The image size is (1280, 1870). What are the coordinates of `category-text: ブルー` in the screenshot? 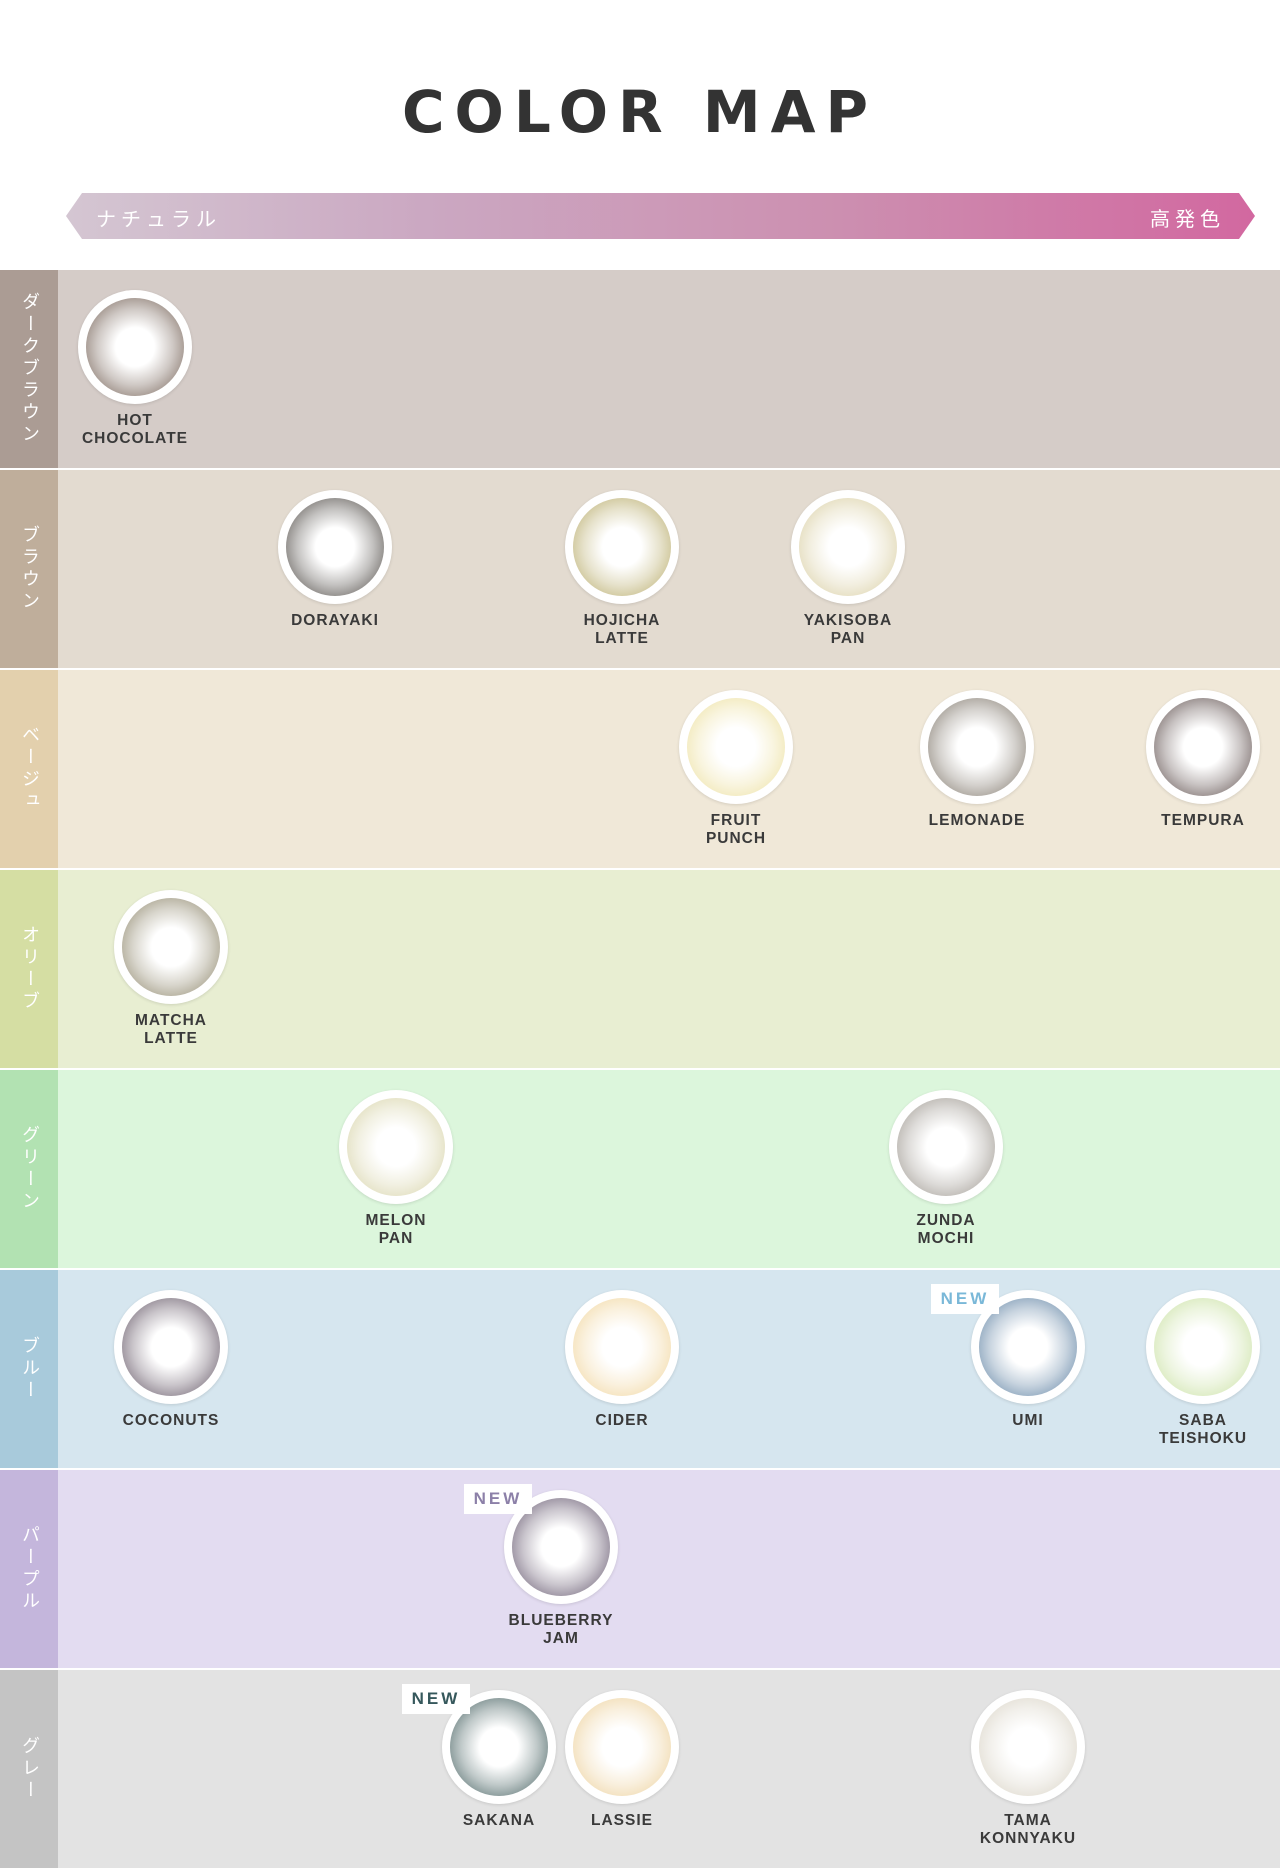 It's located at (29, 1369).